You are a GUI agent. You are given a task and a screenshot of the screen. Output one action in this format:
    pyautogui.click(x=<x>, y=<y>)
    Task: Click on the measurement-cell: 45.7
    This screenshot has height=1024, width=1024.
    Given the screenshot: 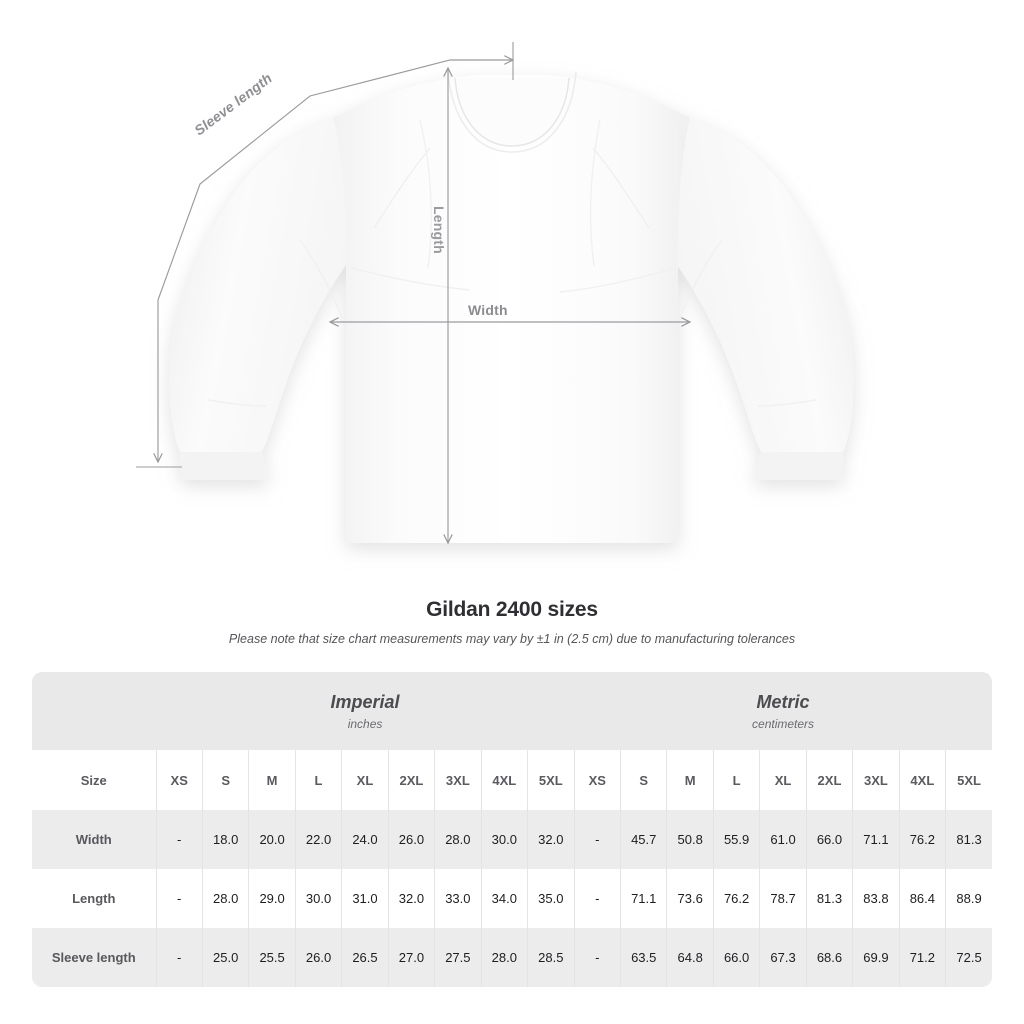 What is the action you would take?
    pyautogui.click(x=643, y=839)
    